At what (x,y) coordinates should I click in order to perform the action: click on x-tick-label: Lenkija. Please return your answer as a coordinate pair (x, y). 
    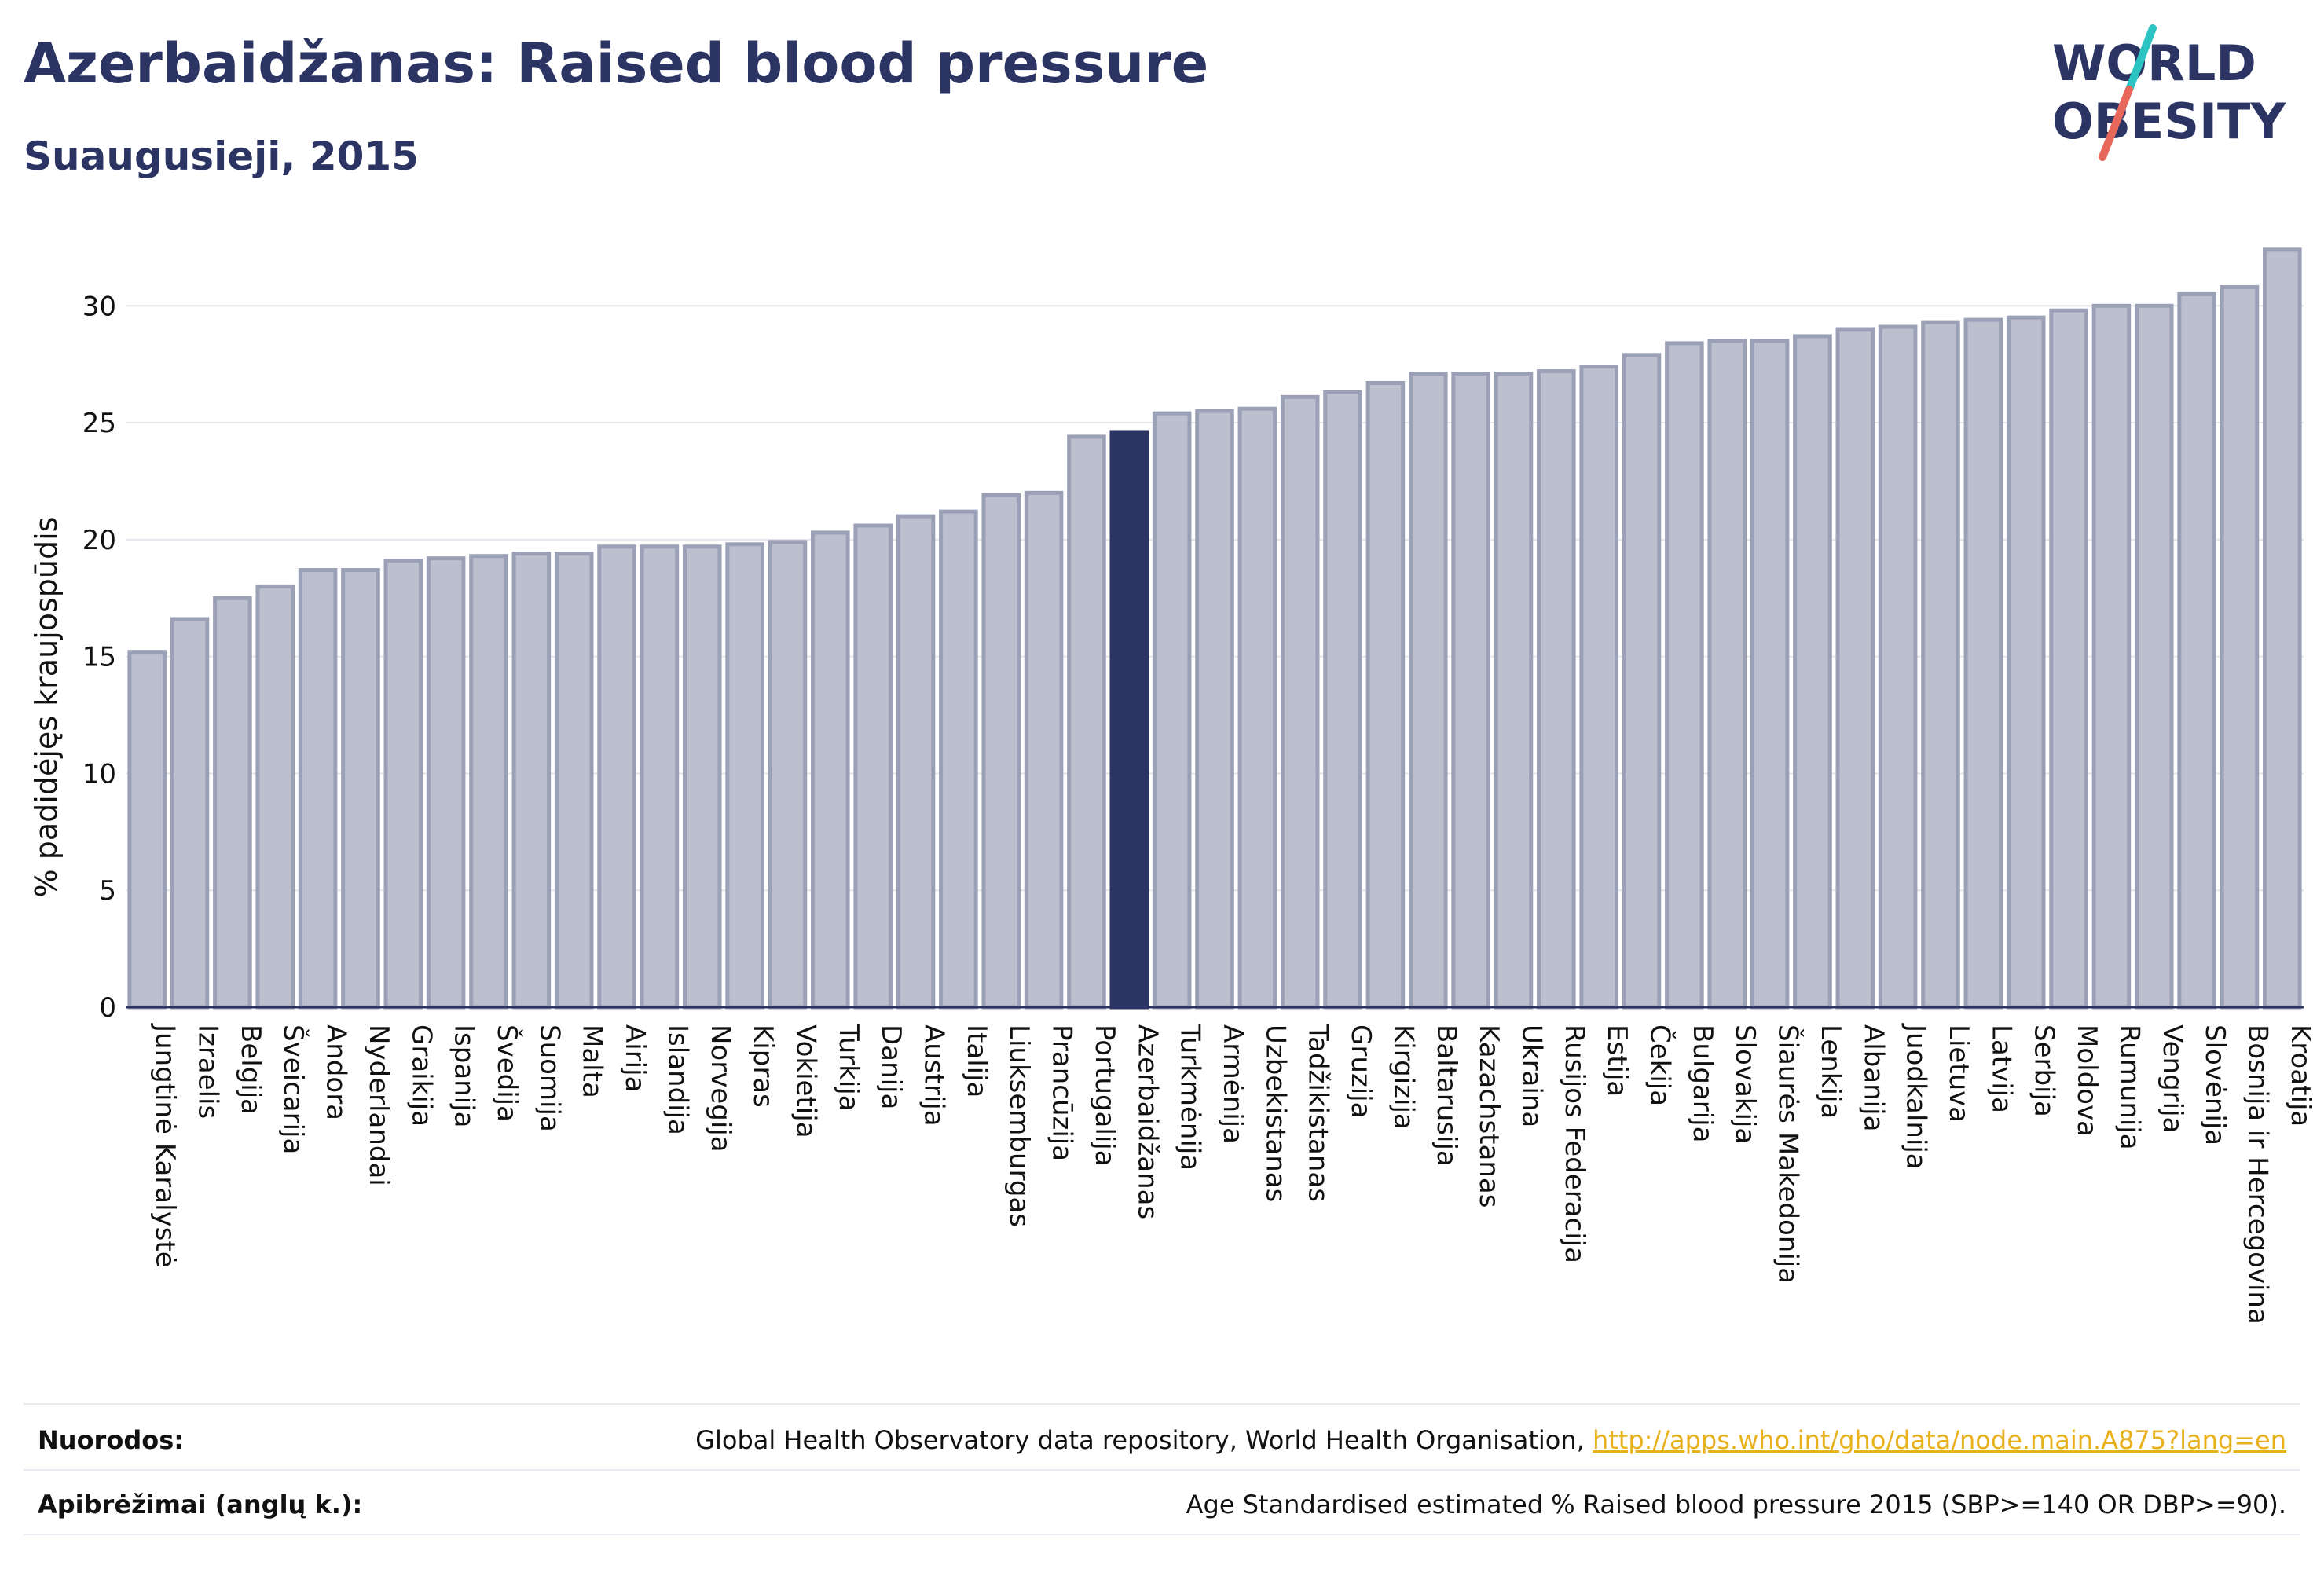
    Looking at the image, I should click on (1830, 1071).